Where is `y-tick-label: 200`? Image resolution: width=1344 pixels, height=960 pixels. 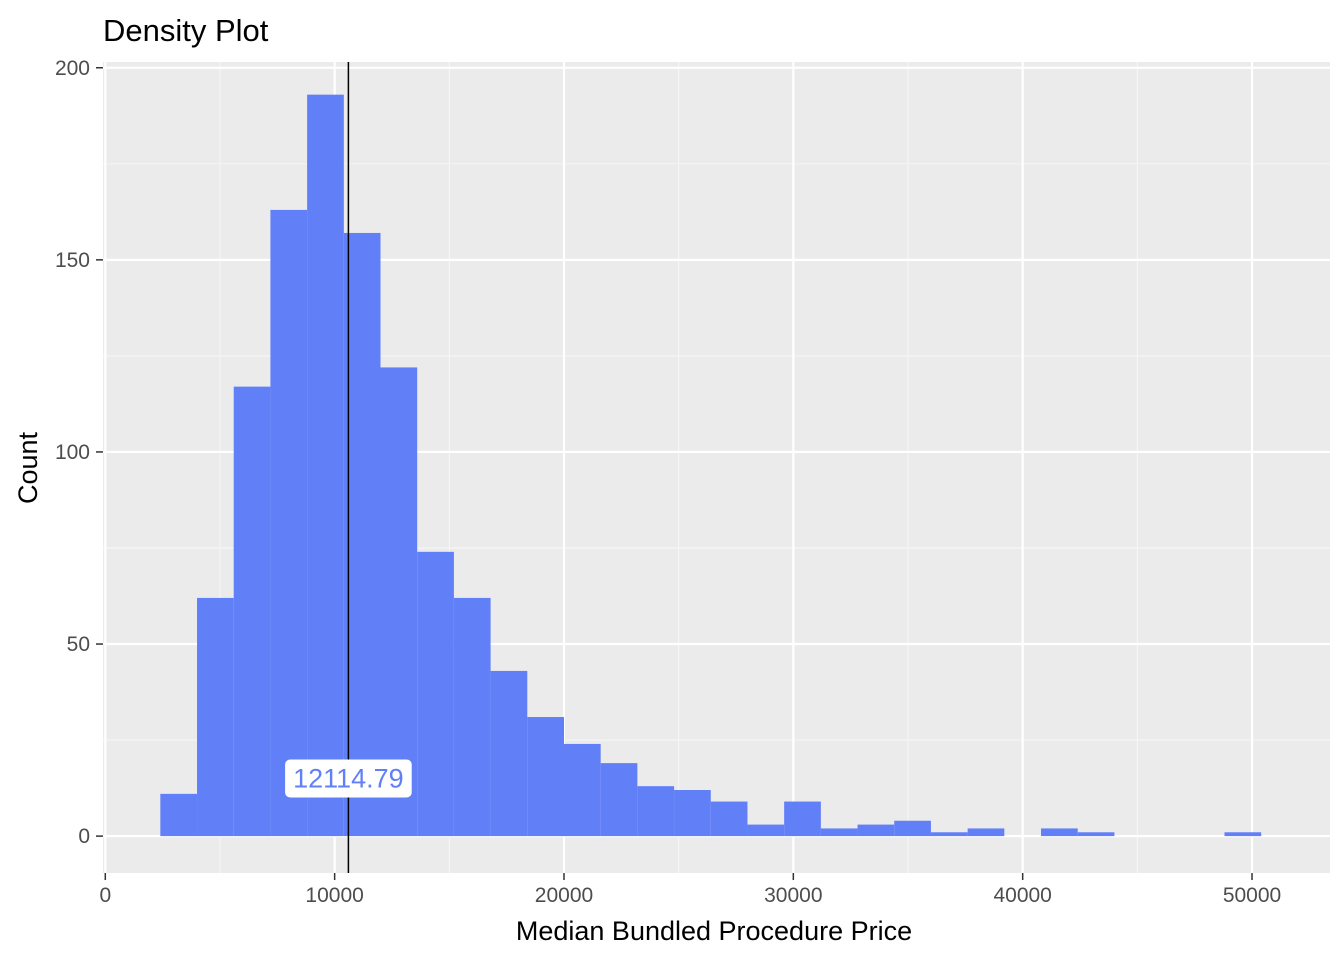 y-tick-label: 200 is located at coordinates (72, 68).